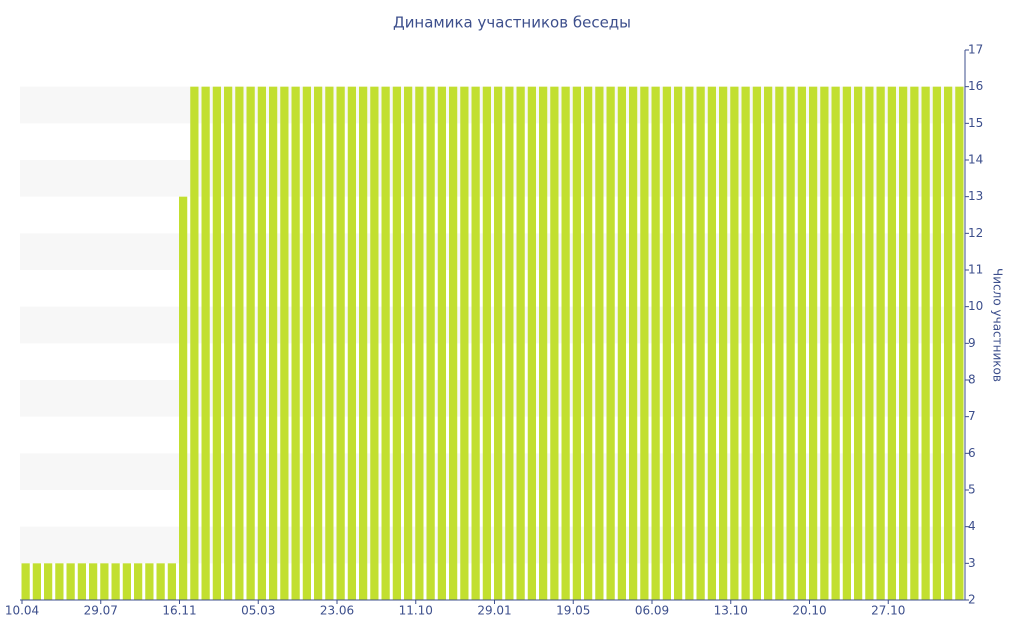  What do you see at coordinates (975, 123) in the screenshot?
I see `y-tick-label: 15` at bounding box center [975, 123].